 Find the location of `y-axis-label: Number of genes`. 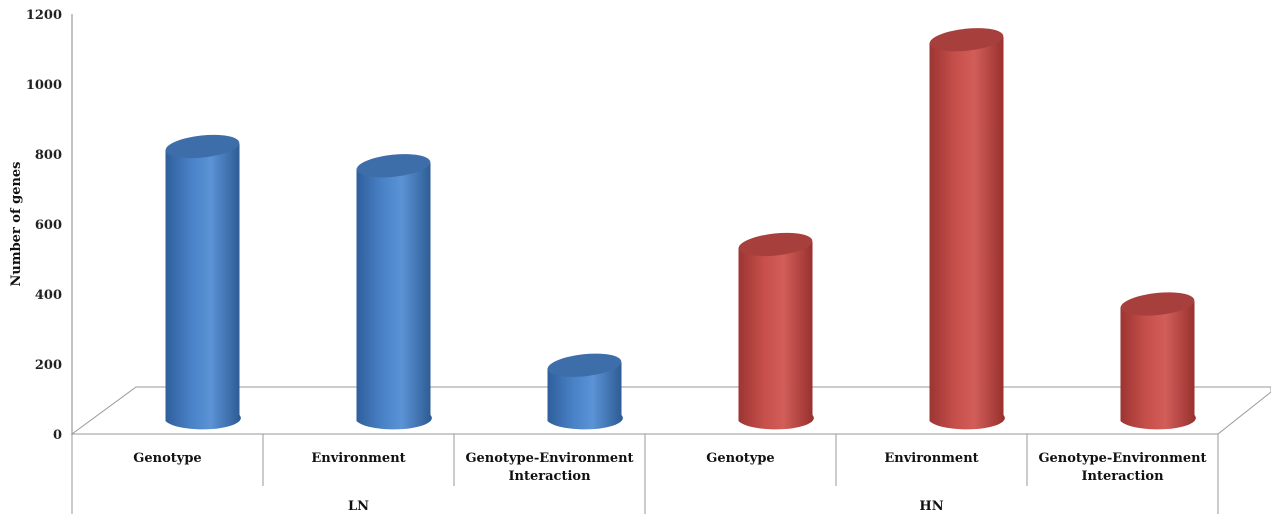

y-axis-label: Number of genes is located at coordinates (16, 223).